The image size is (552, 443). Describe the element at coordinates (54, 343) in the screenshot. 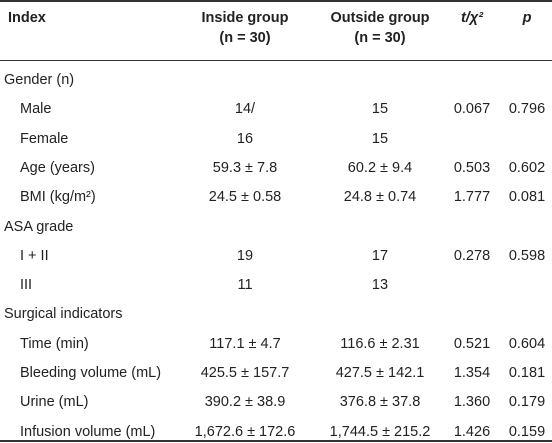

I see `row-label: Time (min)` at that location.